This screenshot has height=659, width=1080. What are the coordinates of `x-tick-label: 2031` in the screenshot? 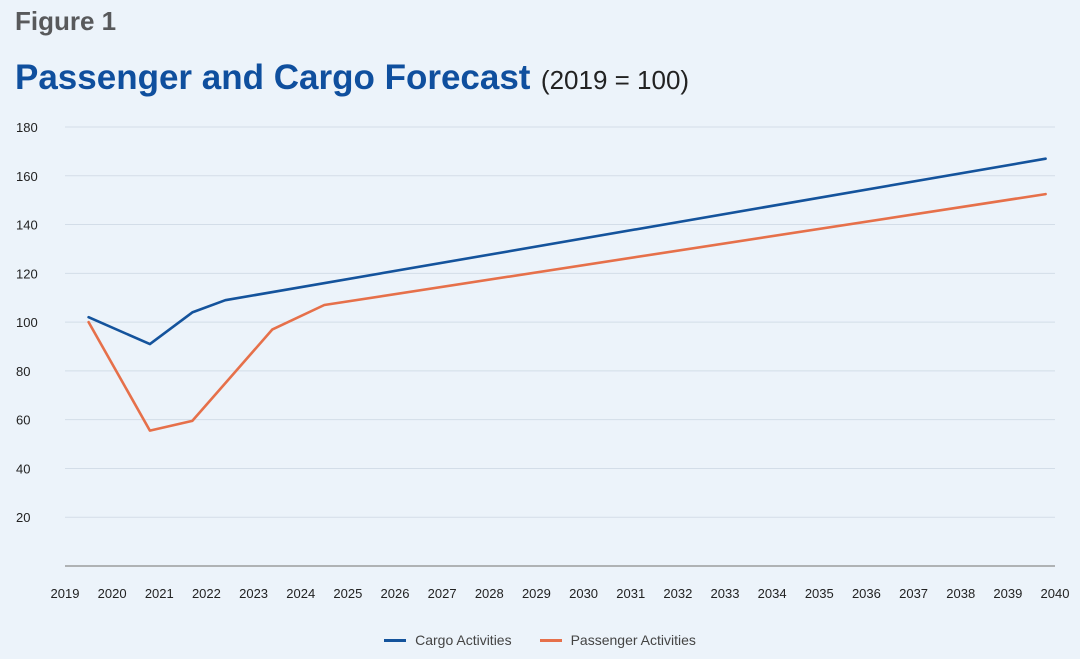 It's located at (630, 593).